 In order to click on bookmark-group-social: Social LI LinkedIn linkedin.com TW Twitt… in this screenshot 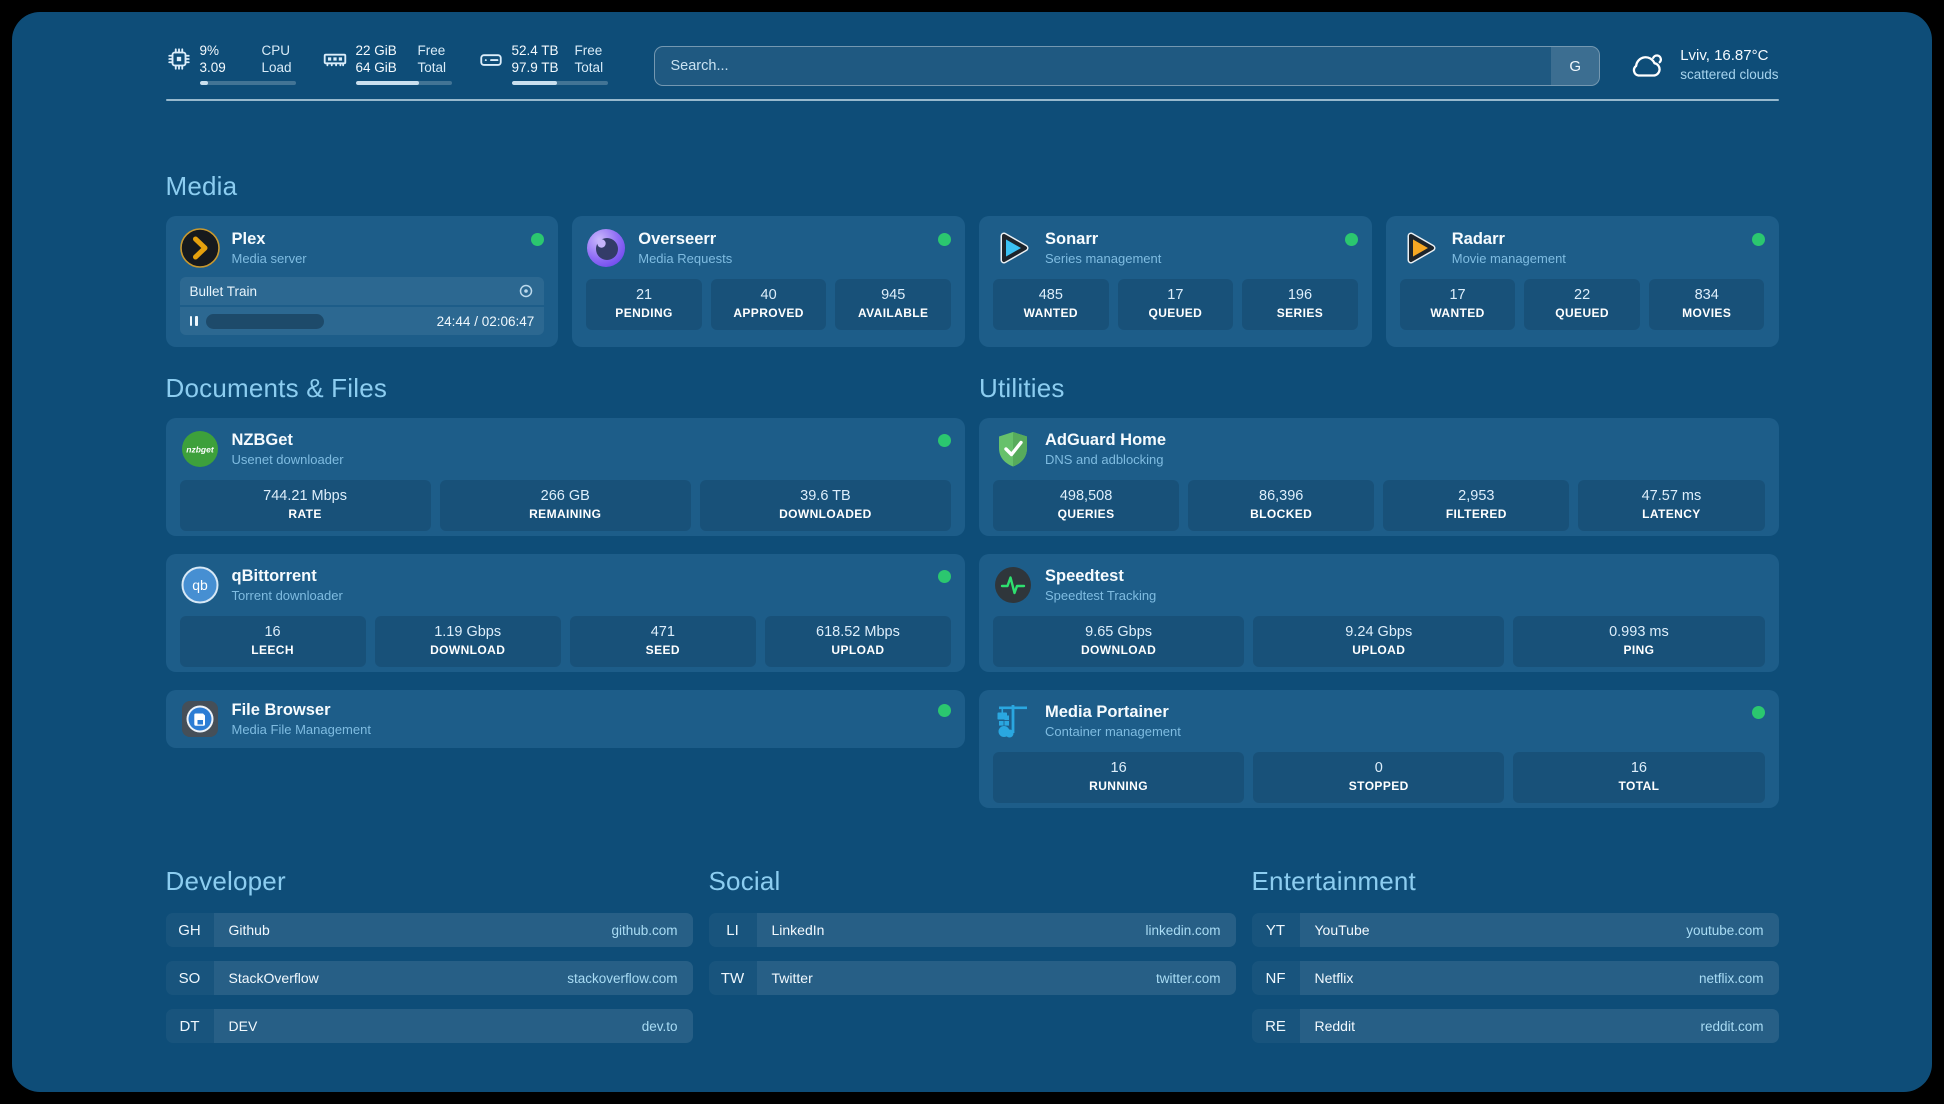, I will do `click(972, 961)`.